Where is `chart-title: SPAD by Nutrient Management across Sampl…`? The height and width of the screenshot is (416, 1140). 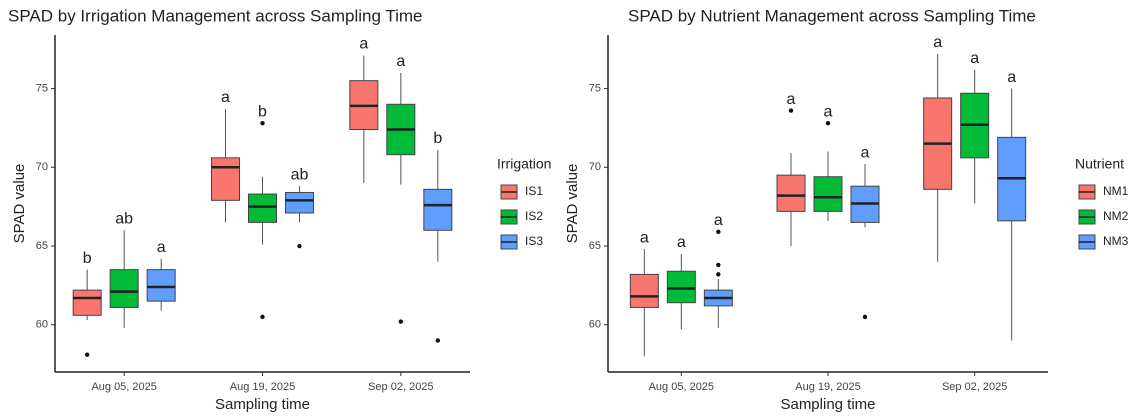
chart-title: SPAD by Nutrient Management across Sampl… is located at coordinates (832, 15).